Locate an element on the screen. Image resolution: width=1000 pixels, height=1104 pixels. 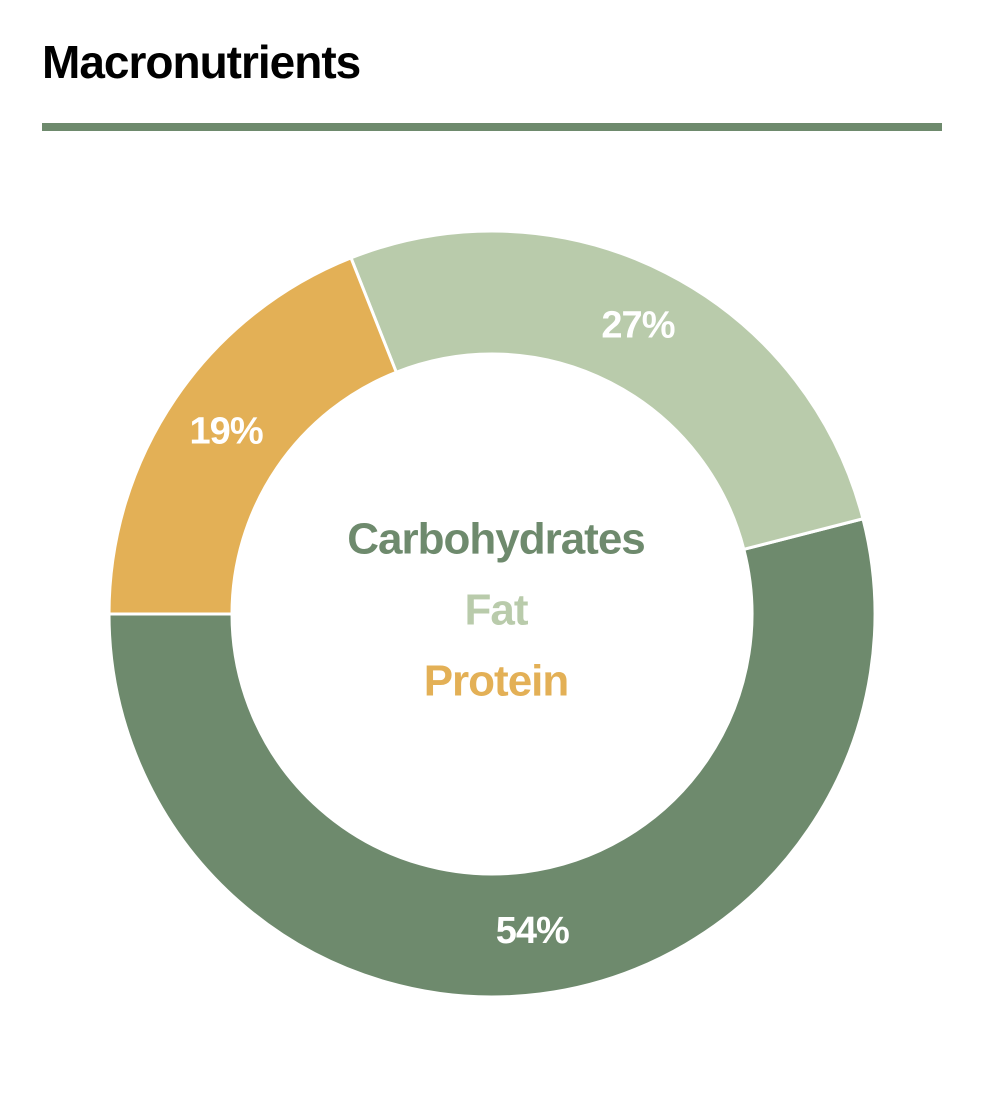
legend-entry: Protein is located at coordinates (496, 681).